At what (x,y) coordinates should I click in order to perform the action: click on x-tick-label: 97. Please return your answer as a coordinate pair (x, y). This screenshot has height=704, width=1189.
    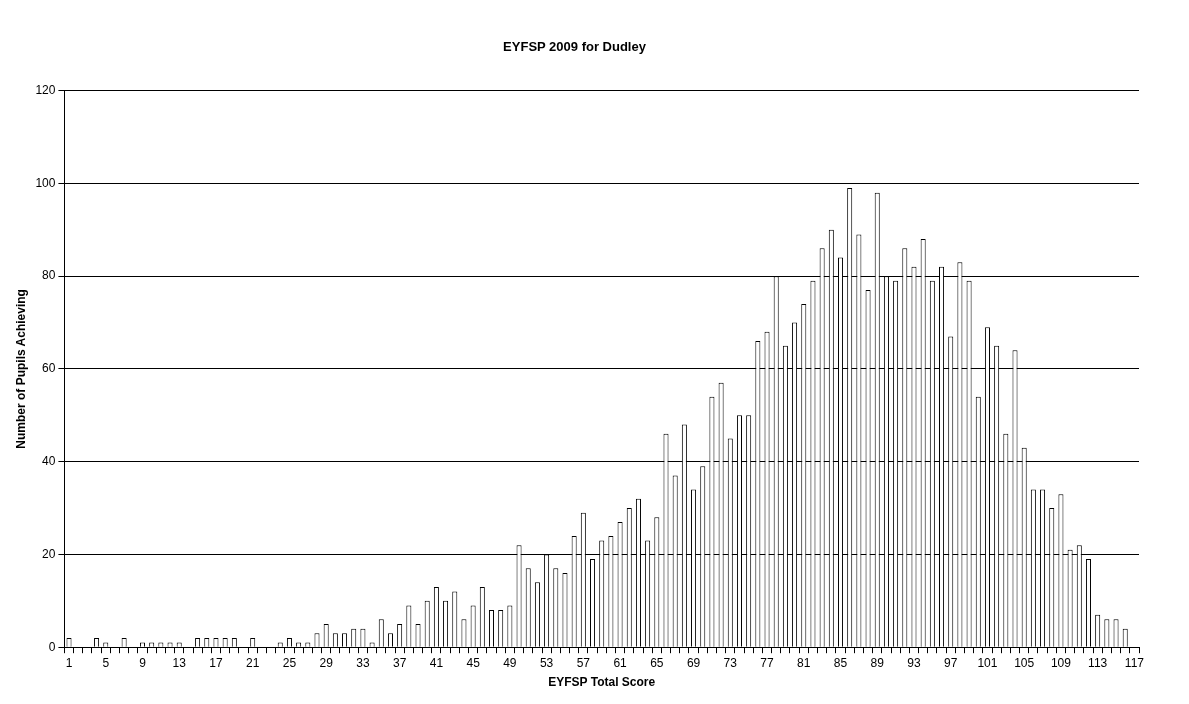
    Looking at the image, I should click on (951, 662).